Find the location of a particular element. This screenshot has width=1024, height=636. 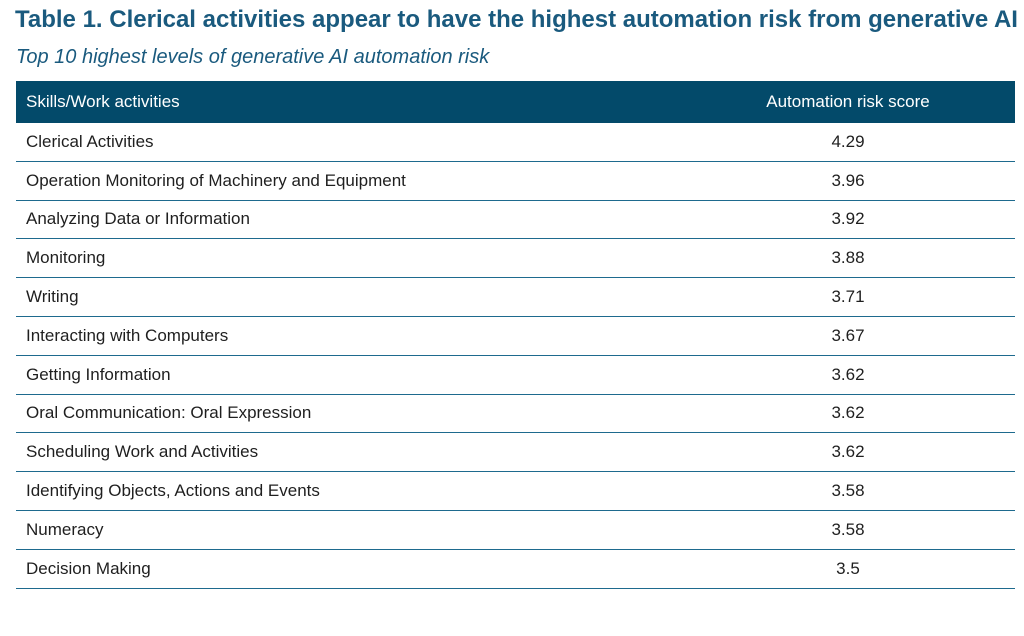

table-row: Oral Communication: Oral Expression 3.62 is located at coordinates (515, 414).